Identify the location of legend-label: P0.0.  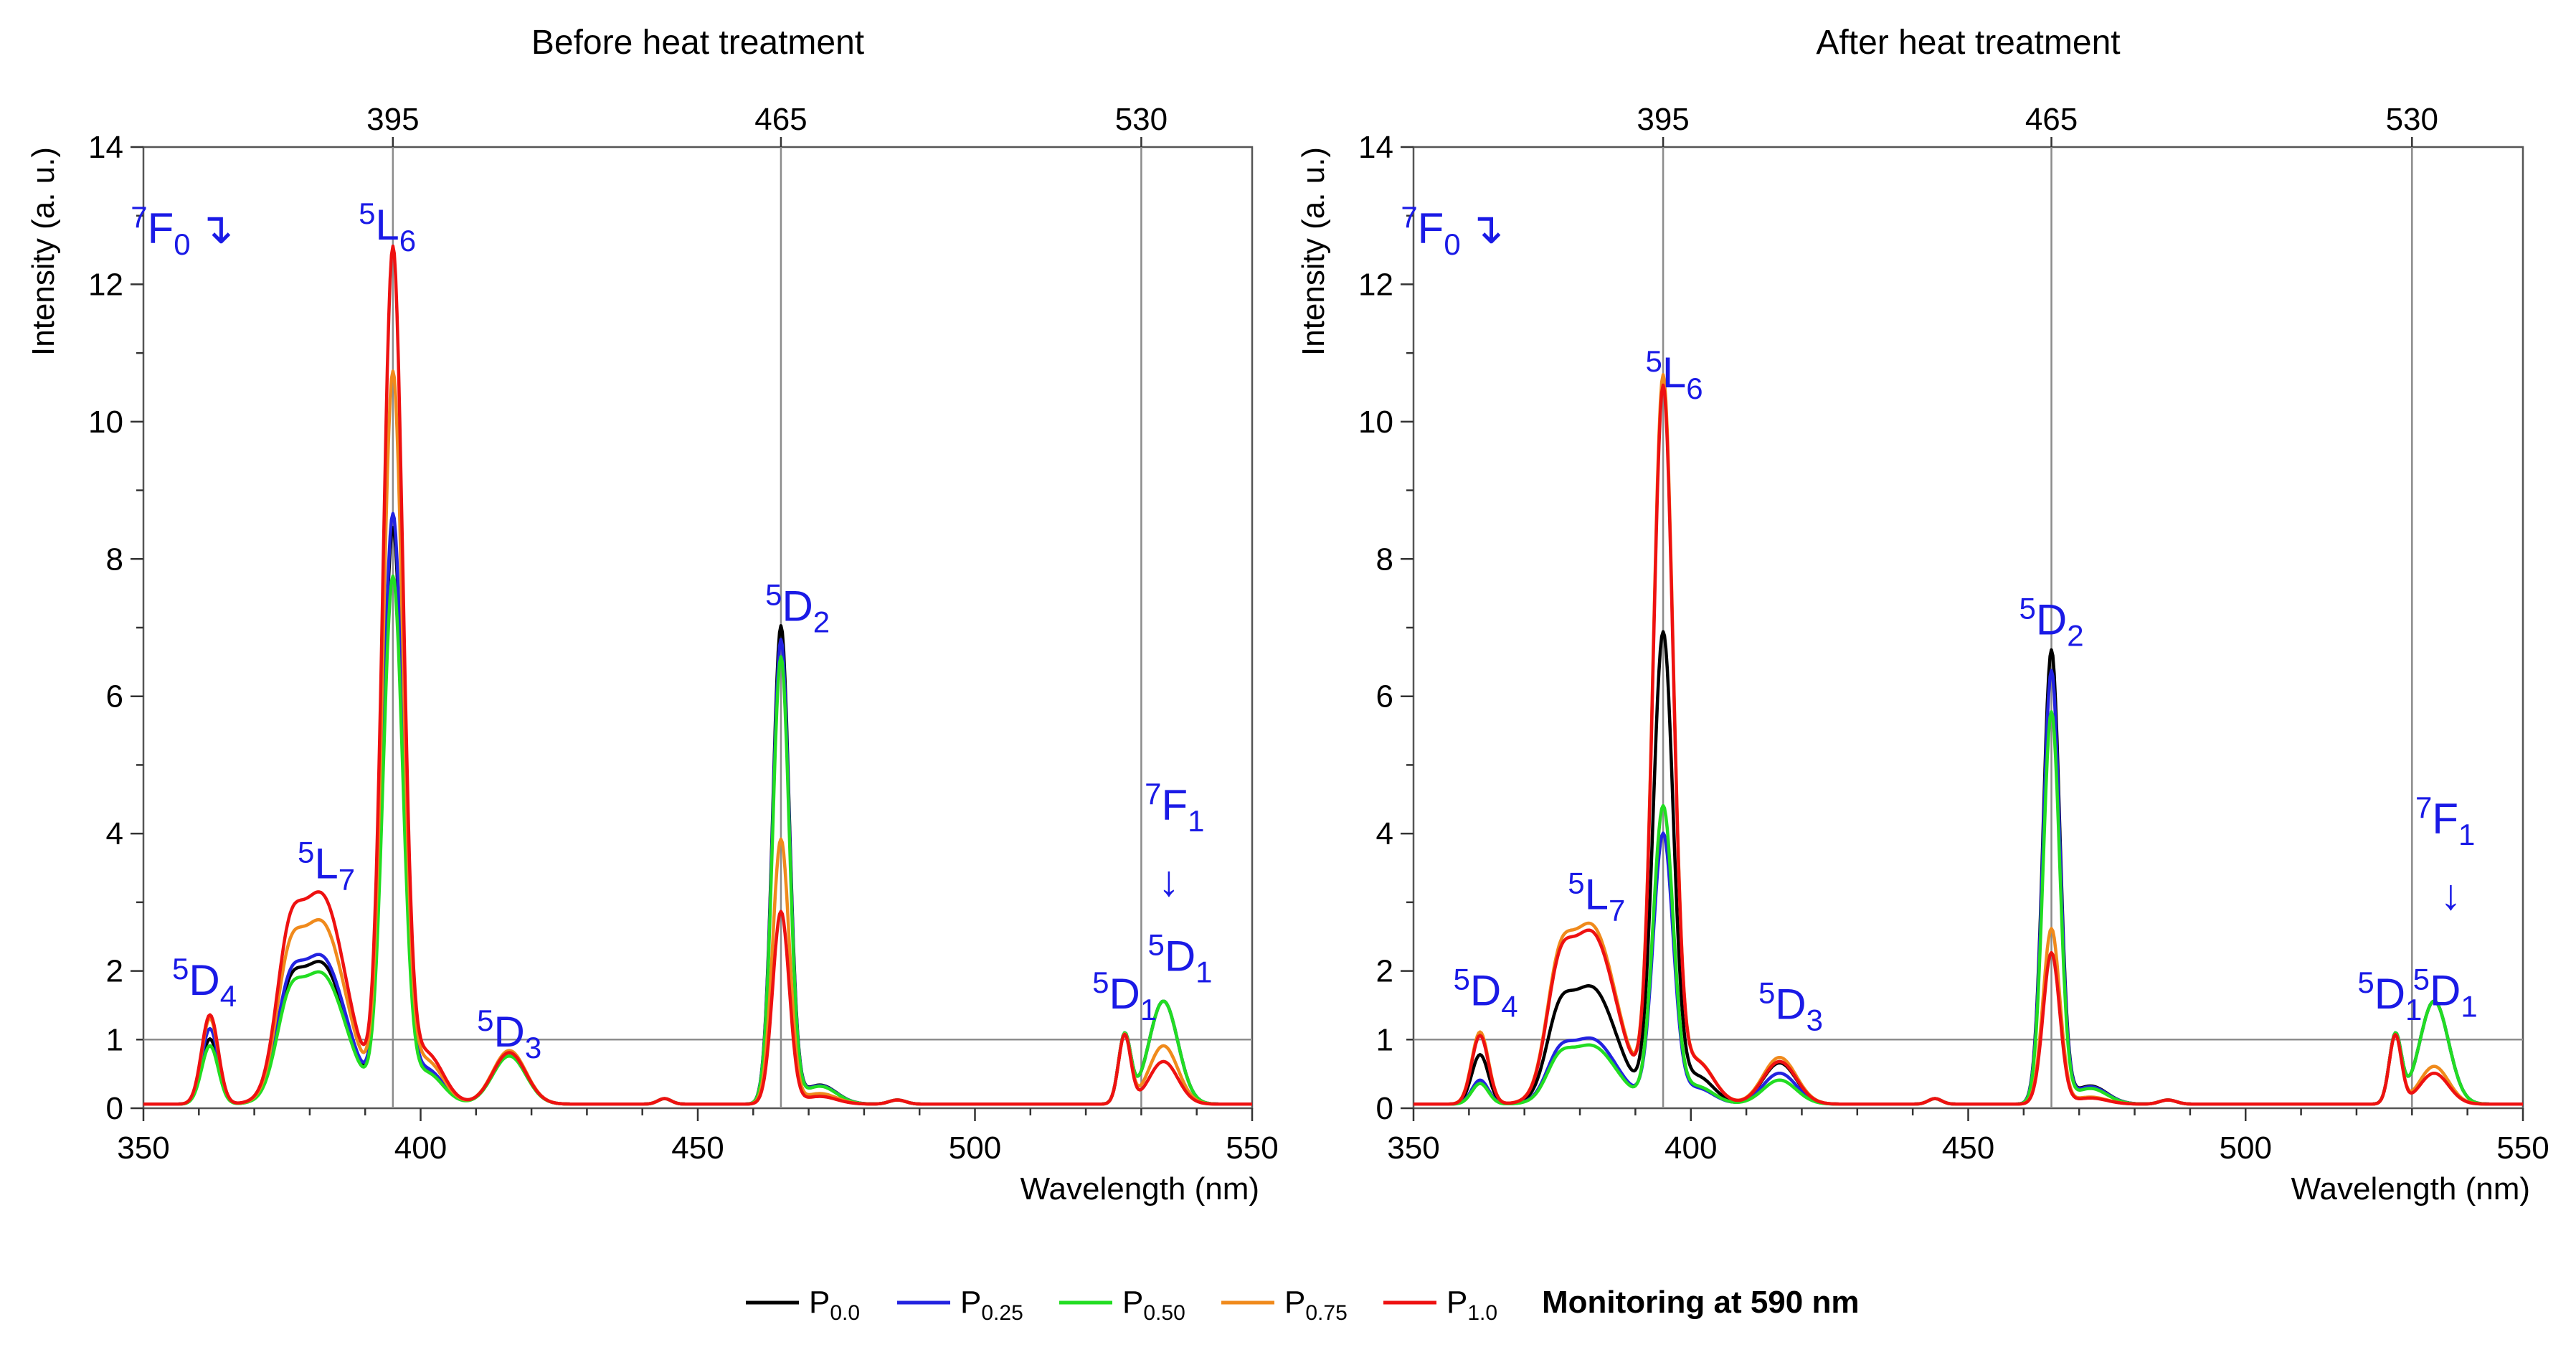
(834, 1305).